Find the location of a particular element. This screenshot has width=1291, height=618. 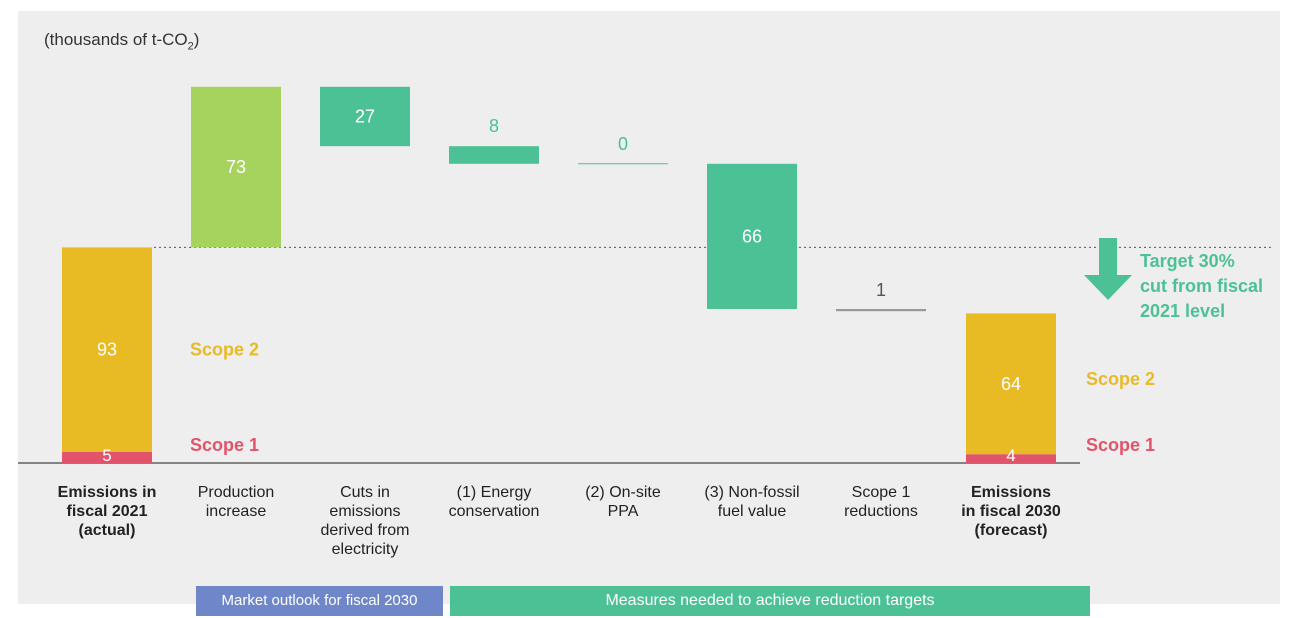

target-annotation-line: 2021 level is located at coordinates (1182, 311).